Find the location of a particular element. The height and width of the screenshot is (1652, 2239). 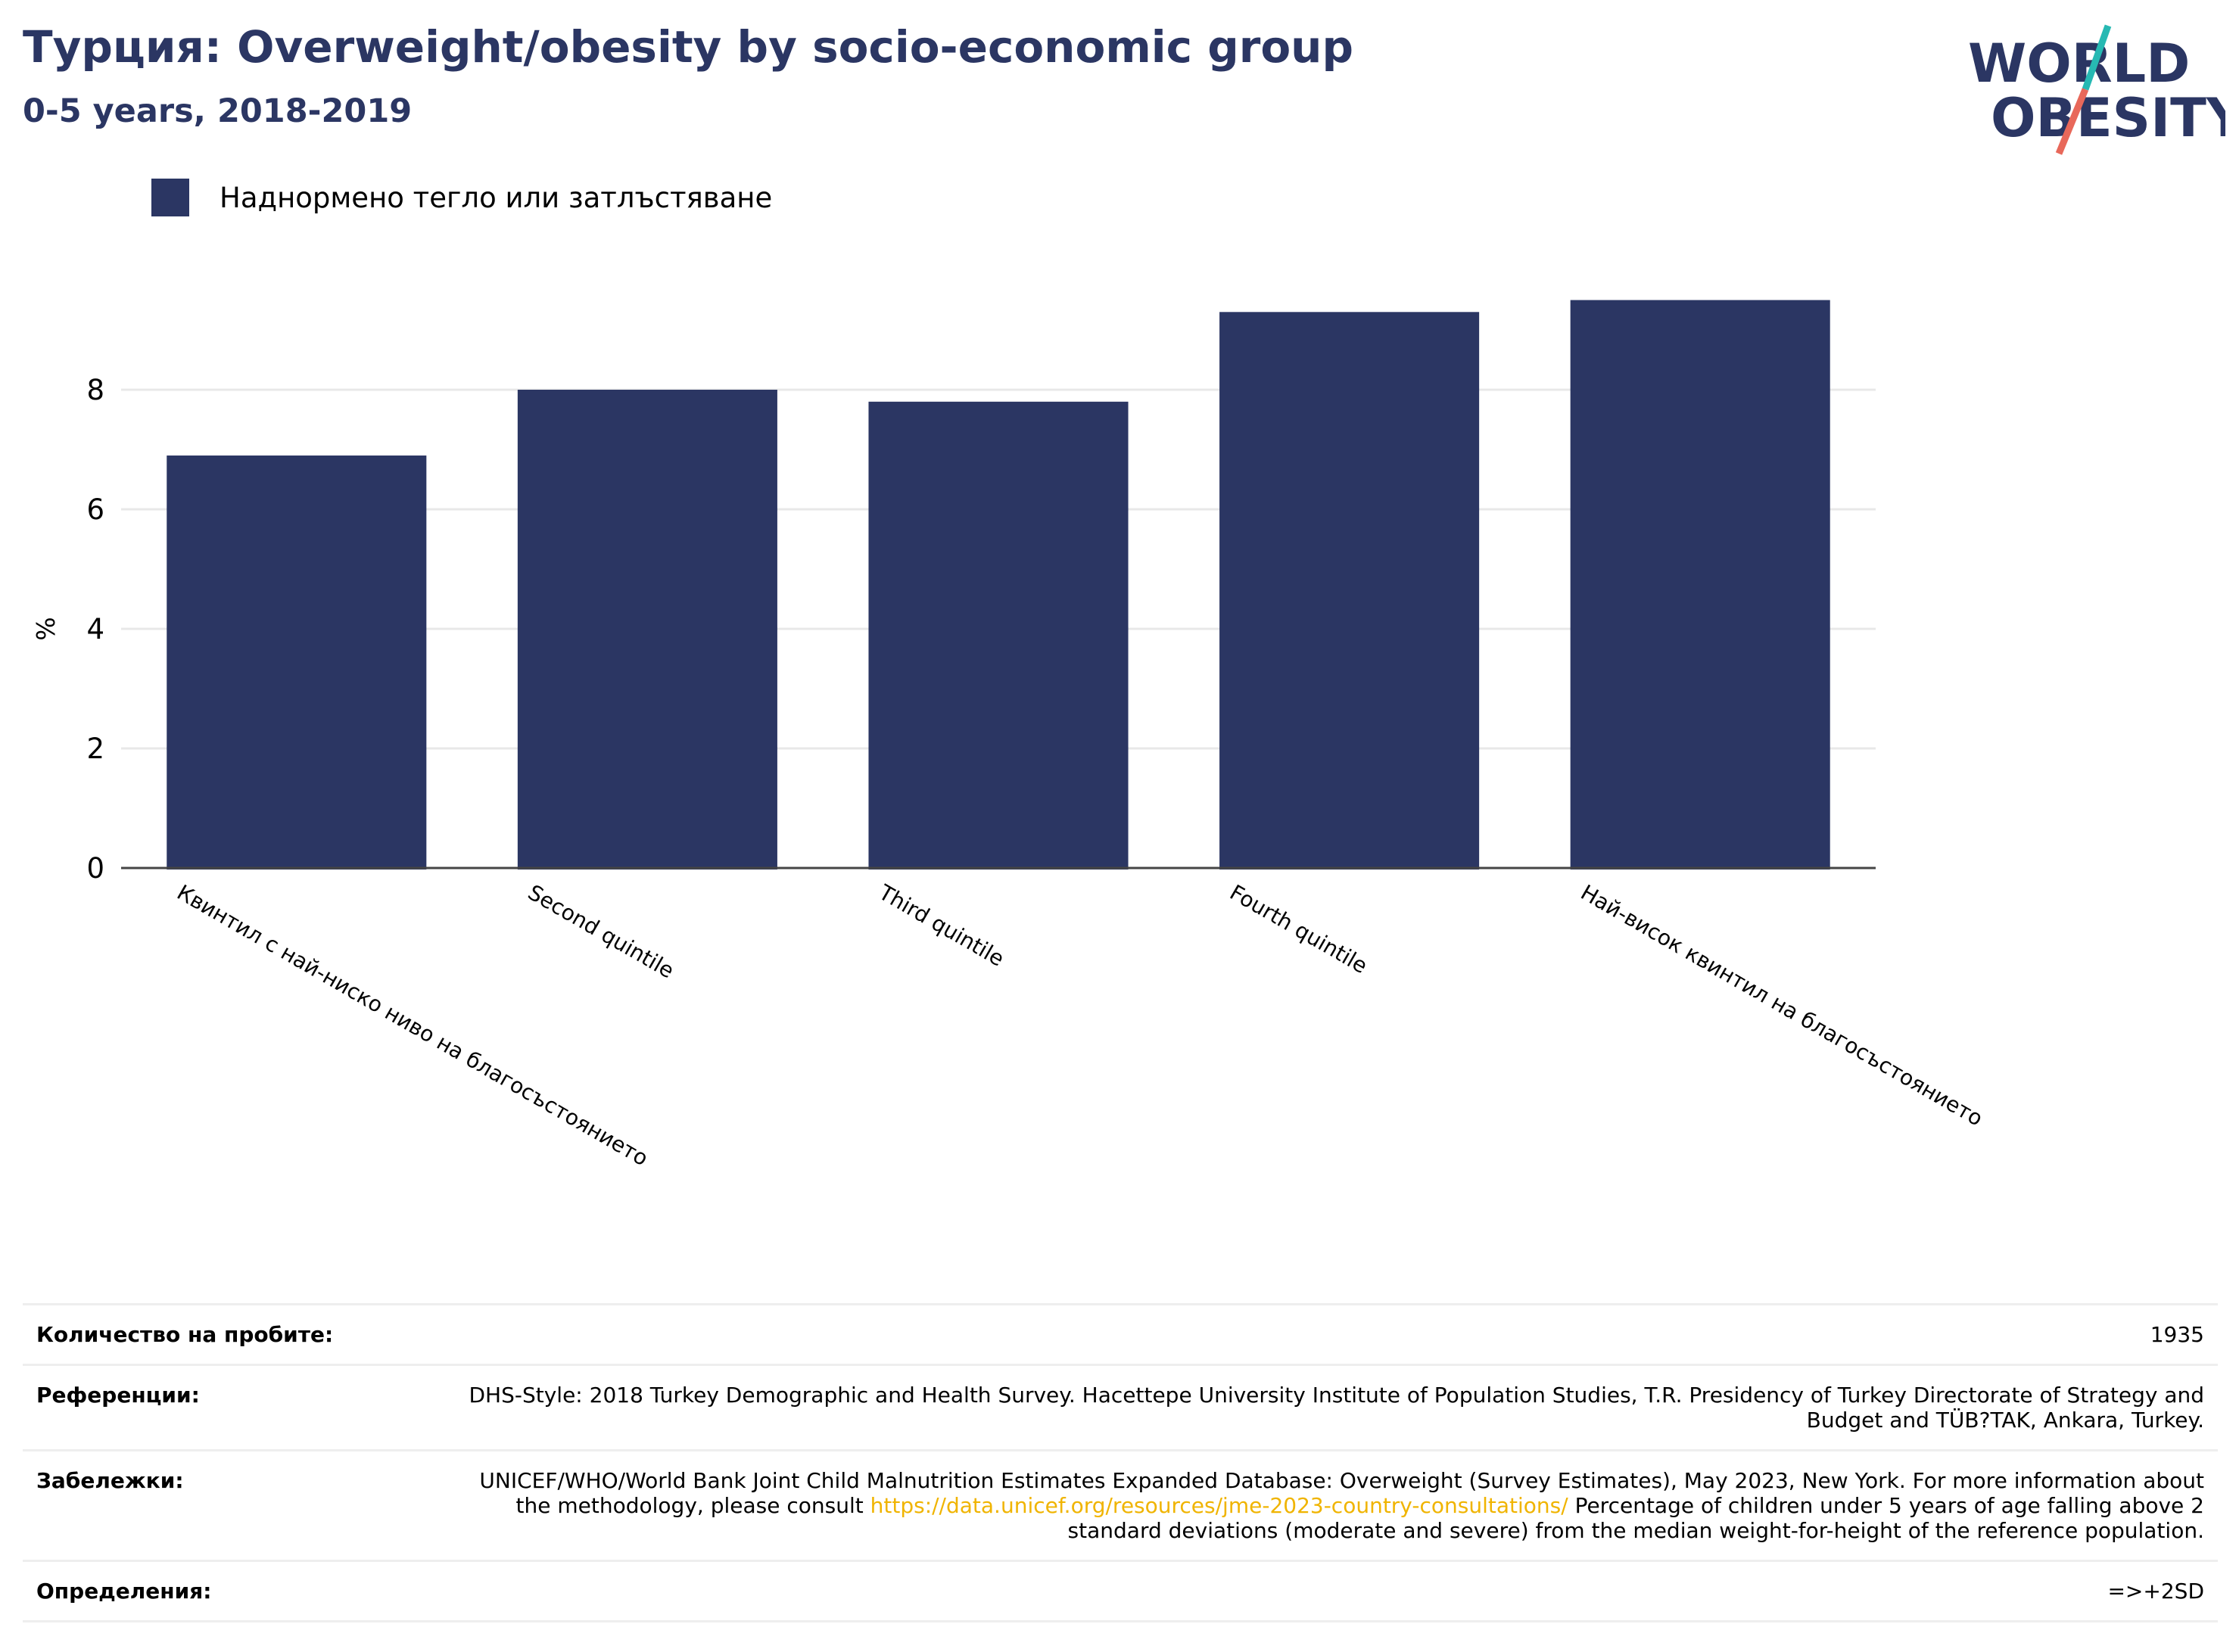

legend-label: Наднормено тегло или затлъстяване is located at coordinates (497, 197).